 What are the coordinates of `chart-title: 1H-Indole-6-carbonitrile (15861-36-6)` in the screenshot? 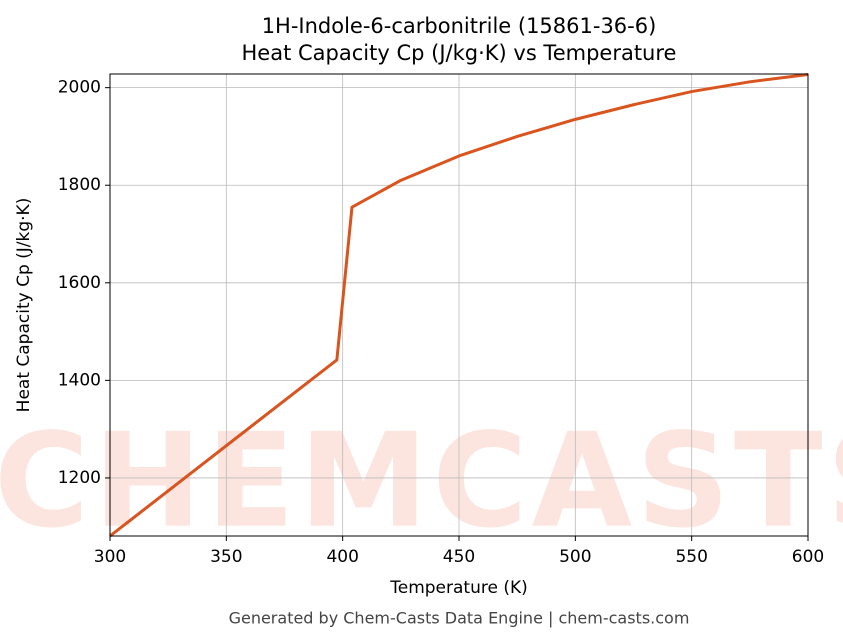 It's located at (459, 26).